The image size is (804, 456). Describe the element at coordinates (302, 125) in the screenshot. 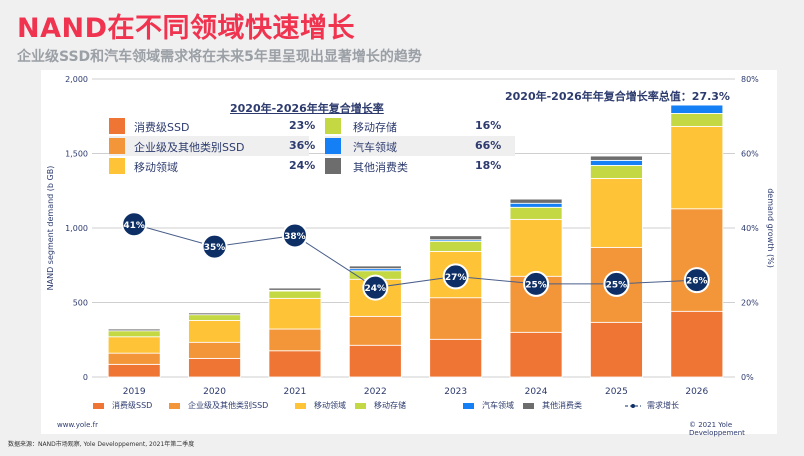

I see `cagr-value: 23%` at that location.